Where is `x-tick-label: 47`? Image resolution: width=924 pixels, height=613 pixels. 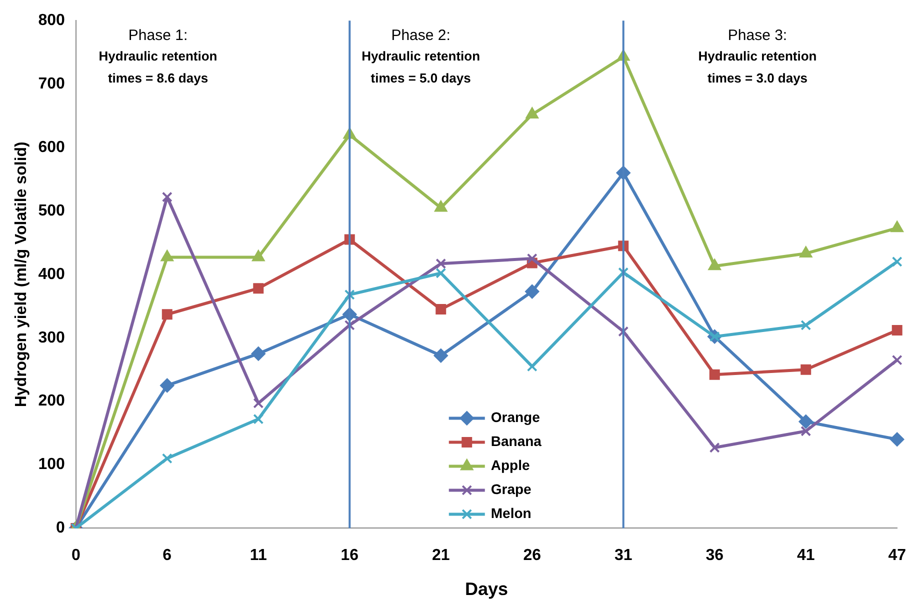
x-tick-label: 47 is located at coordinates (897, 555).